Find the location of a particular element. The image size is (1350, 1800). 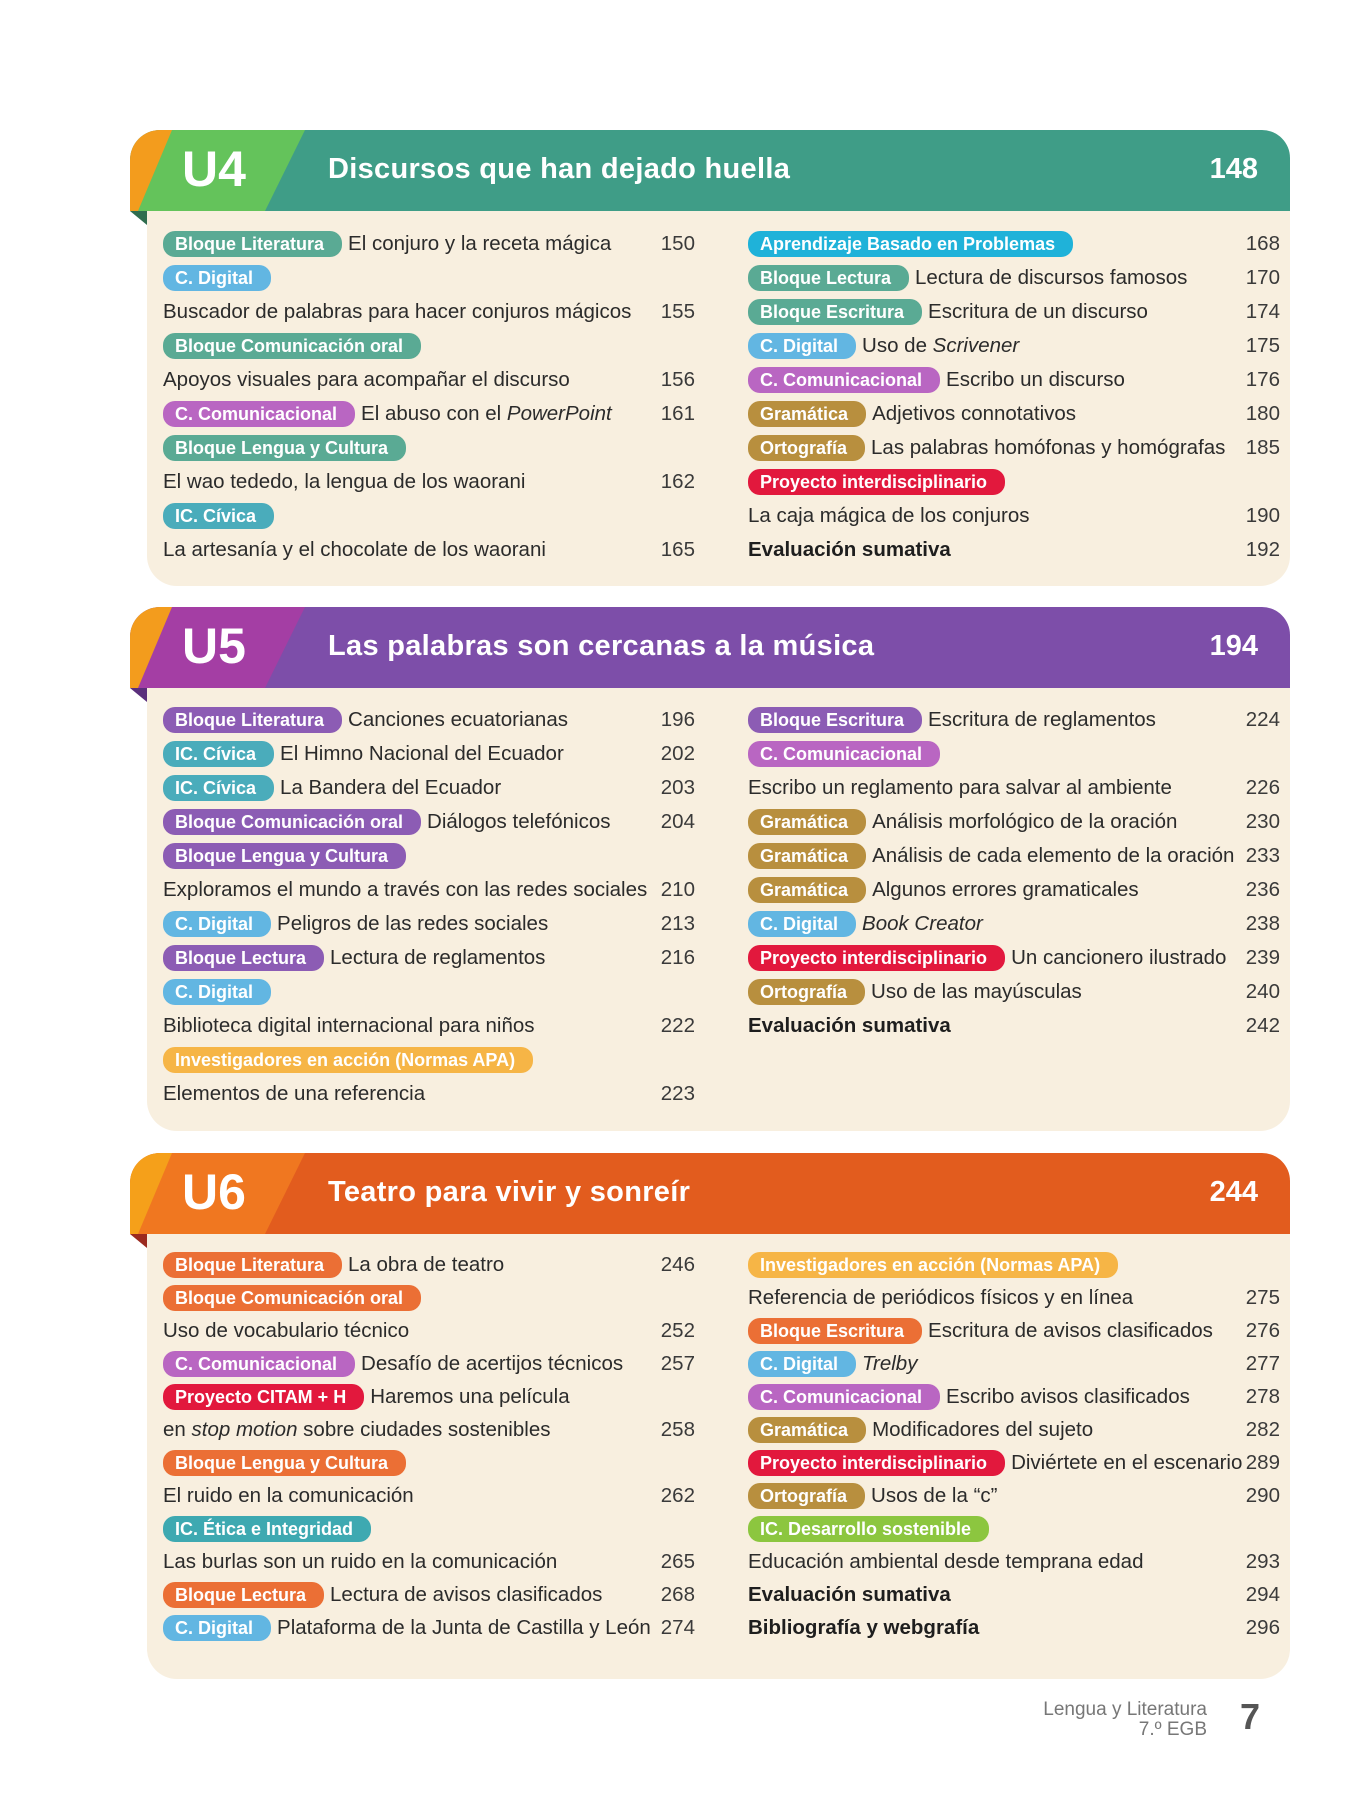

toc-entry: Aprendizaje Basado en Problemas 168 is located at coordinates (1014, 244).